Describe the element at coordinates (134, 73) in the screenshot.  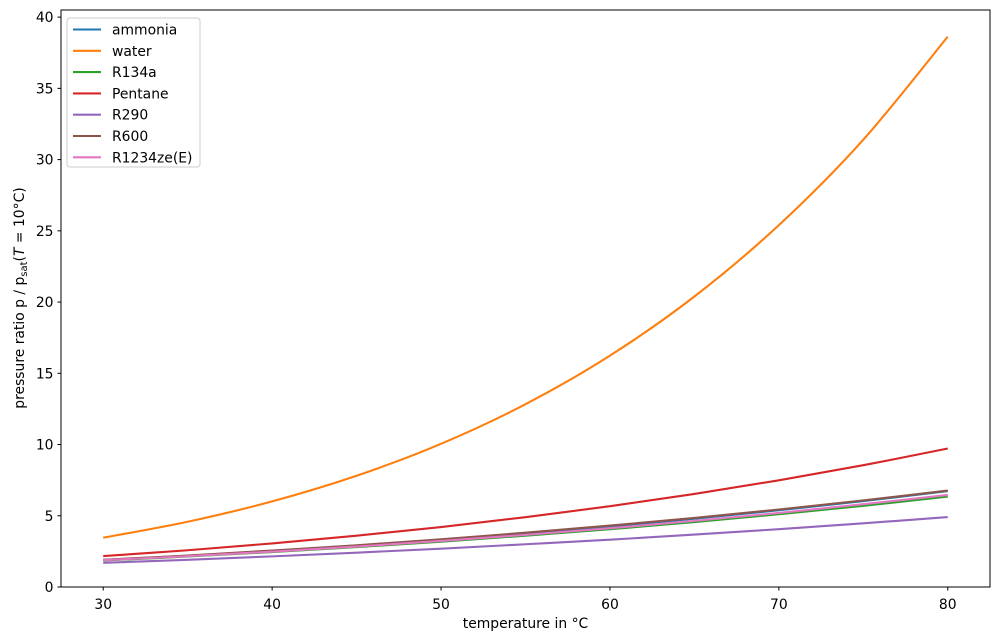
I see `legend-label-R134a: R134a` at that location.